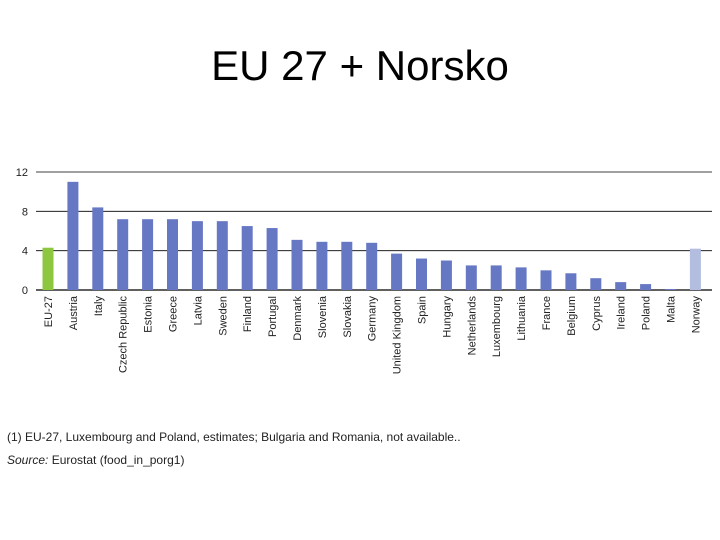 The image size is (720, 540). Describe the element at coordinates (273, 316) in the screenshot. I see `x-tick-label: Portugal` at that location.